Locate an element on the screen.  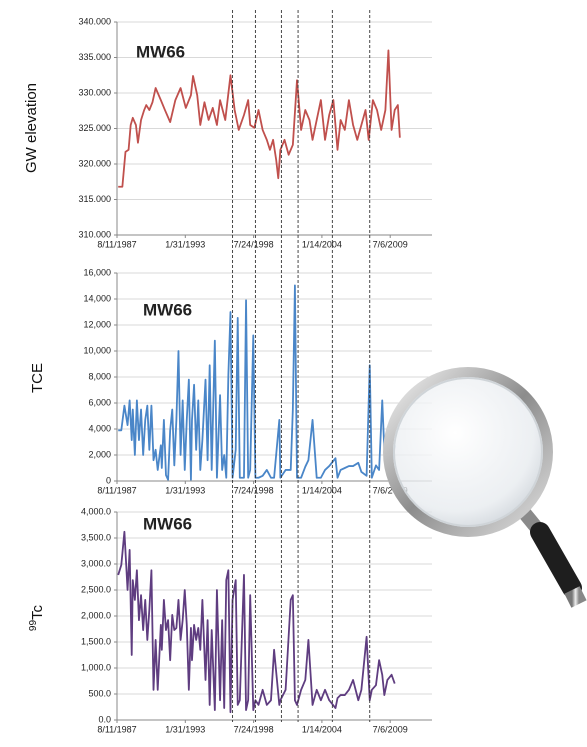
magnifier-icon is located at coordinates (485, 487).